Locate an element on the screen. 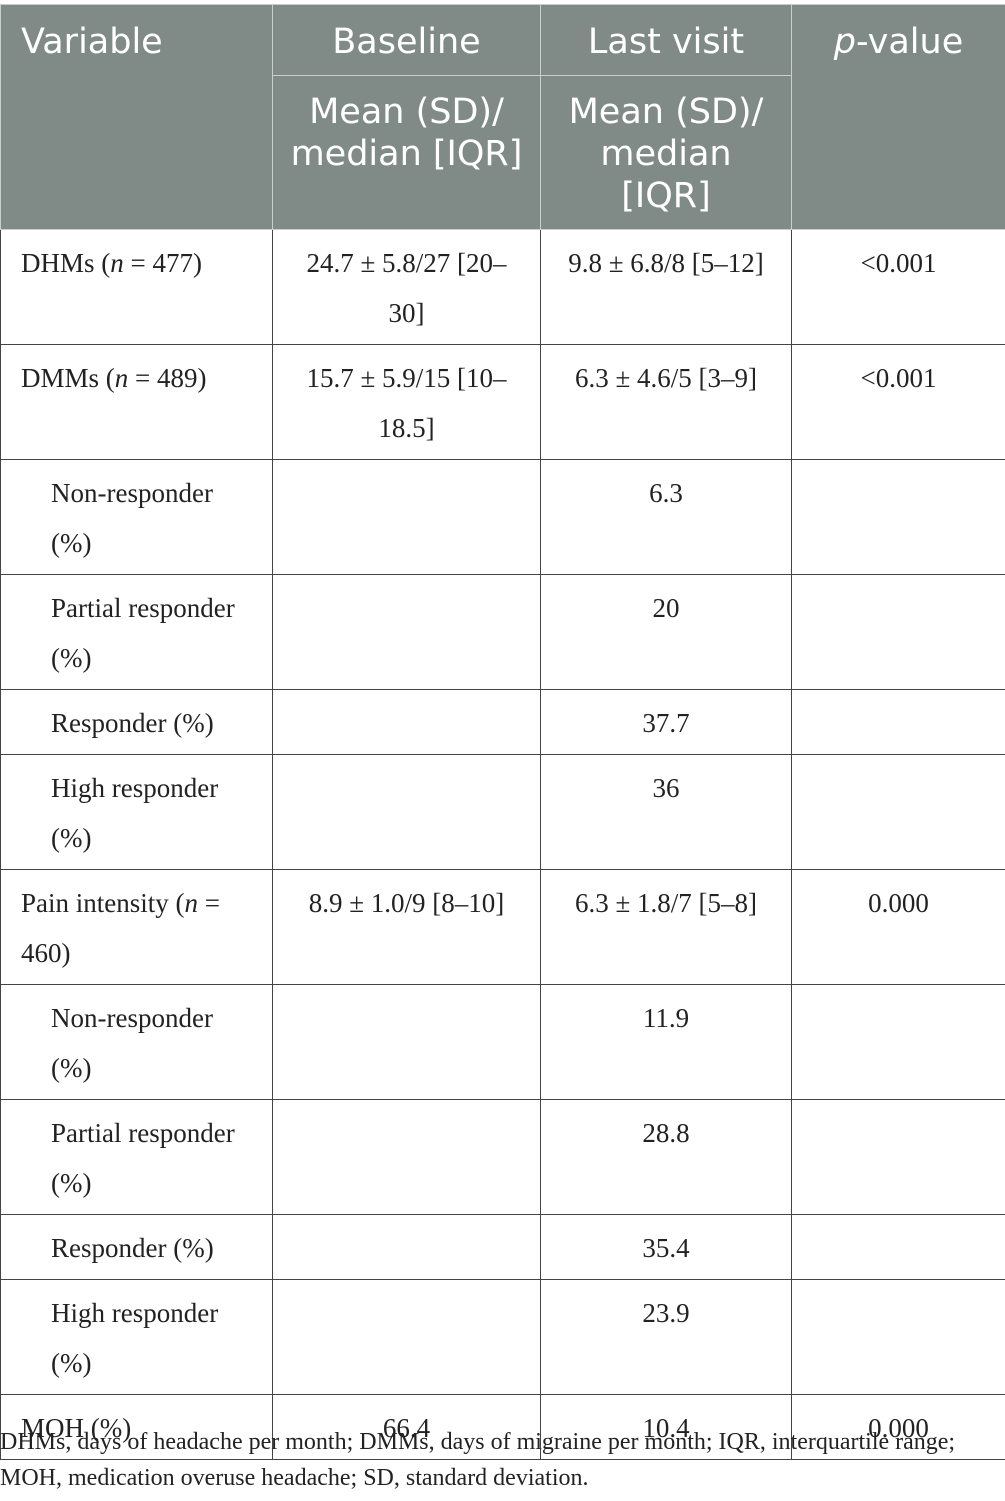 The image size is (1005, 1501). header-last-visit: Last visit is located at coordinates (666, 40).